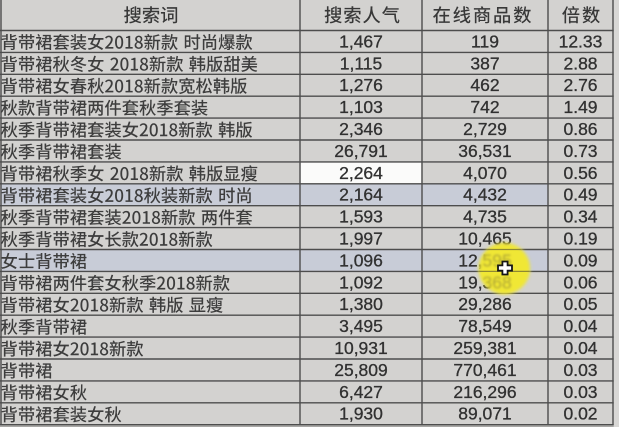  Describe the element at coordinates (361, 326) in the screenshot. I see `svg-text: 3,495` at that location.